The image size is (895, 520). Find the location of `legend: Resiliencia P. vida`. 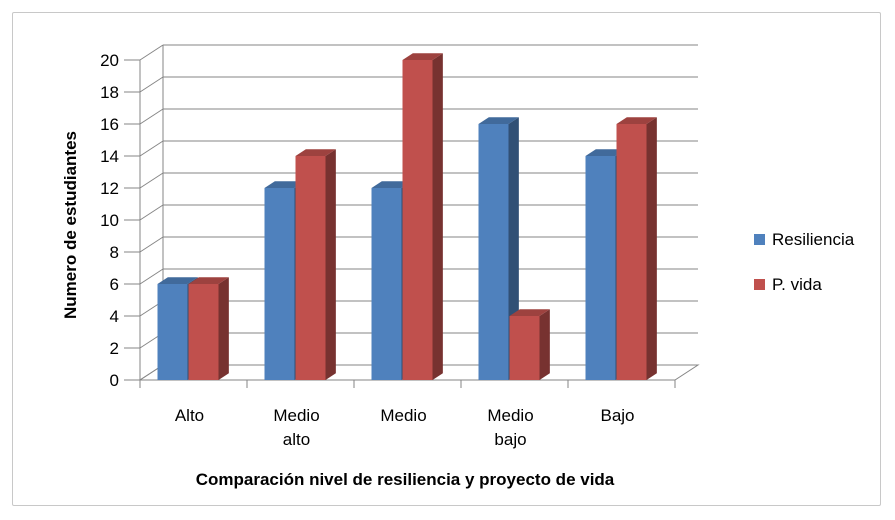

legend: Resiliencia P. vida is located at coordinates (804, 262).